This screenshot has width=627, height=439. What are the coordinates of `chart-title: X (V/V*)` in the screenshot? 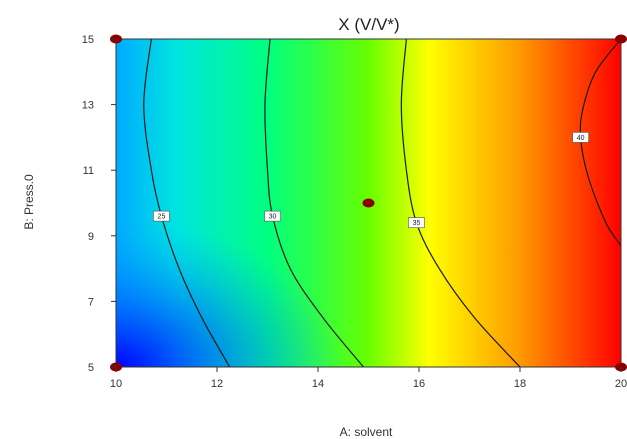 It's located at (368, 24).